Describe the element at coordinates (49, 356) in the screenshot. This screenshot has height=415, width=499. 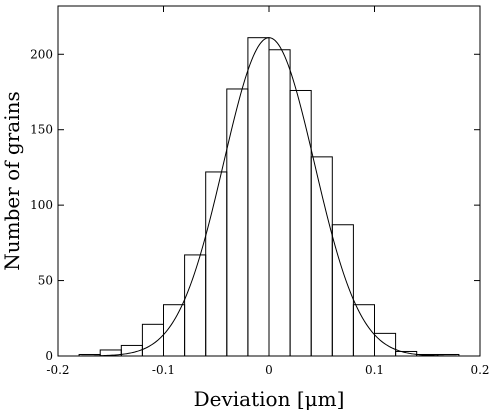
I see `y-tick-label: 0` at that location.